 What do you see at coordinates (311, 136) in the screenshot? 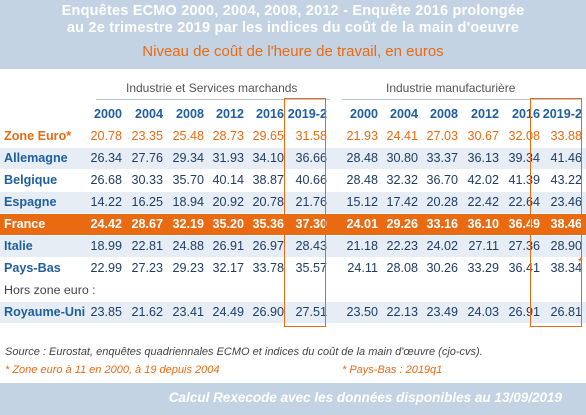
I see `value-cell: 31.58` at bounding box center [311, 136].